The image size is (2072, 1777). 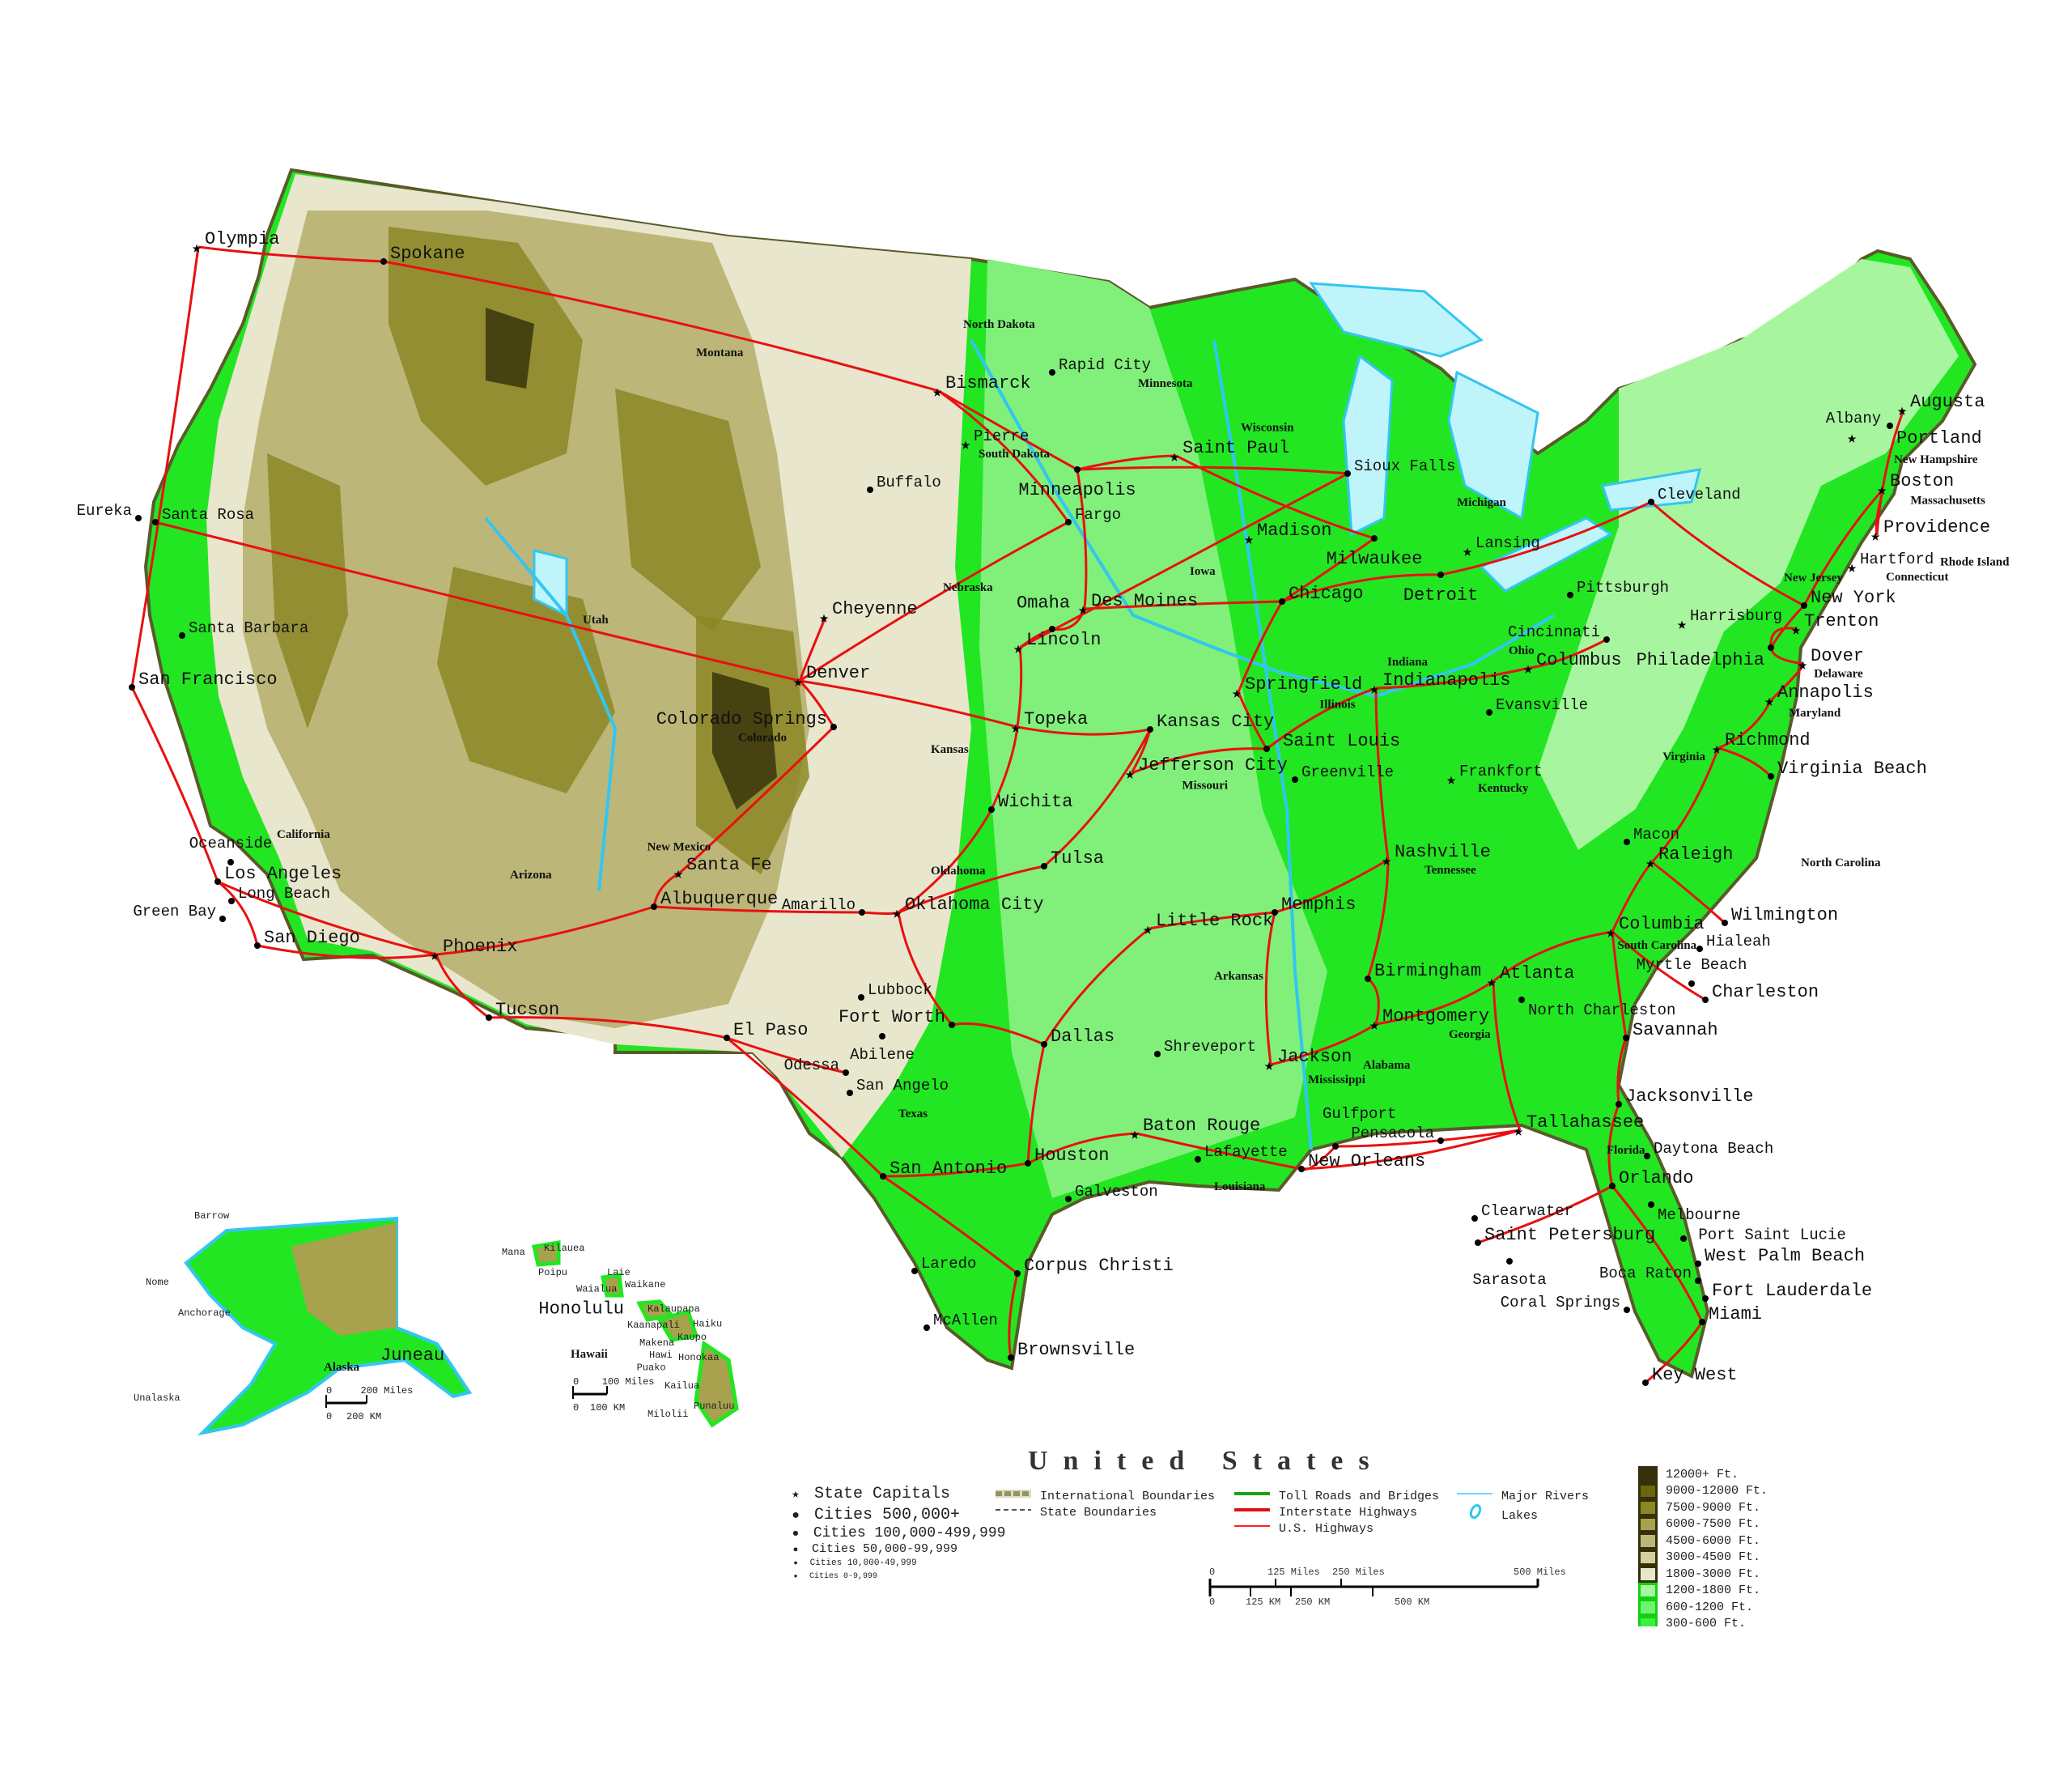 What do you see at coordinates (283, 874) in the screenshot?
I see `city-label: Los Angeles` at bounding box center [283, 874].